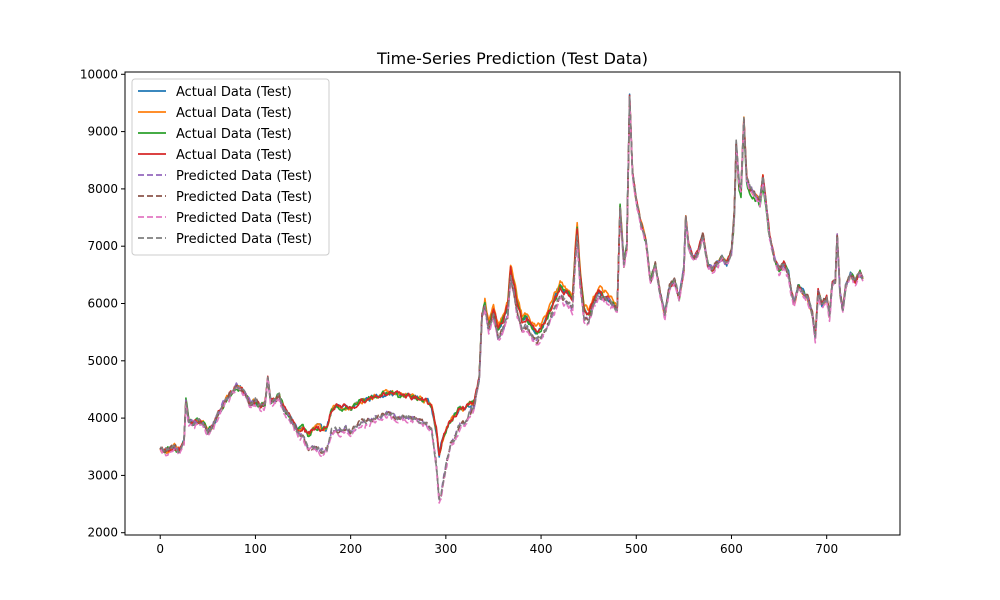 The image size is (1000, 600). What do you see at coordinates (160, 549) in the screenshot?
I see `x-tick-label: 0` at bounding box center [160, 549].